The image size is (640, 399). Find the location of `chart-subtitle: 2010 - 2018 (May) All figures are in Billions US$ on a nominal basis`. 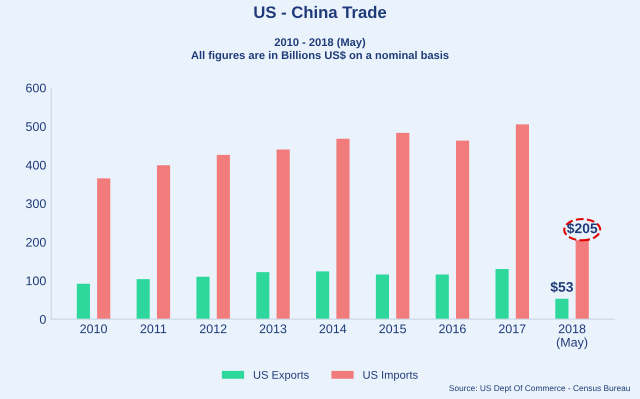

chart-subtitle: 2010 - 2018 (May) All figures are in Billions US$ on a nominal basis is located at coordinates (320, 50).